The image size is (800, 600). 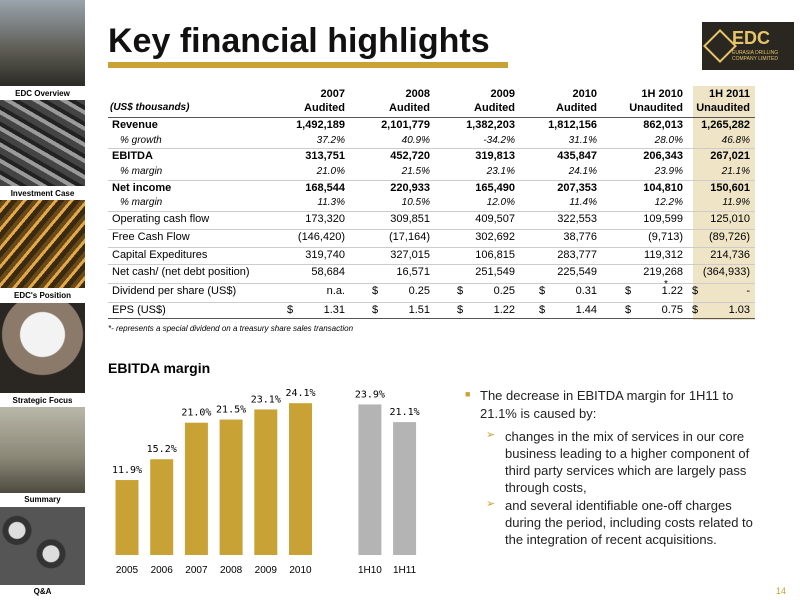 I want to click on cell-value: 21.0%, so click(x=330, y=171).